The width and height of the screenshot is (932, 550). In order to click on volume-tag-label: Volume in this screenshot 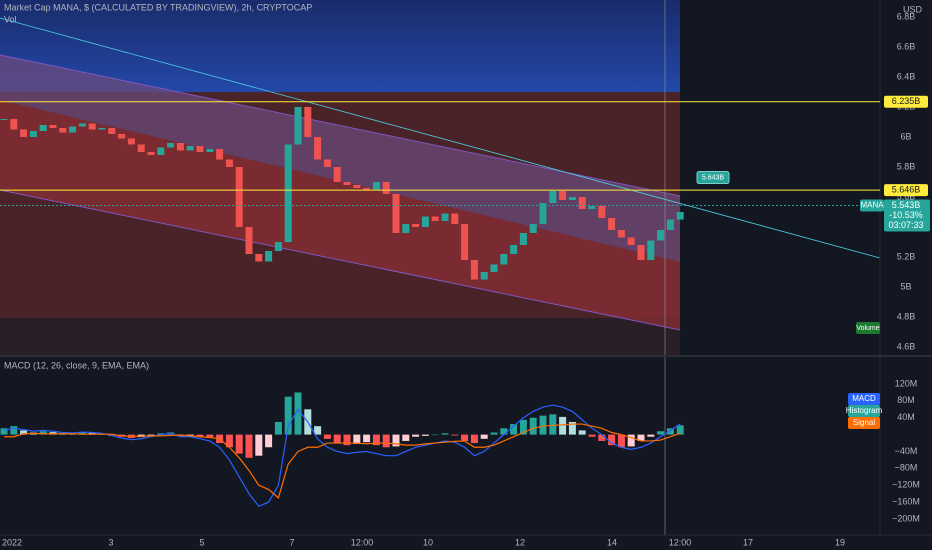, I will do `click(867, 328)`.